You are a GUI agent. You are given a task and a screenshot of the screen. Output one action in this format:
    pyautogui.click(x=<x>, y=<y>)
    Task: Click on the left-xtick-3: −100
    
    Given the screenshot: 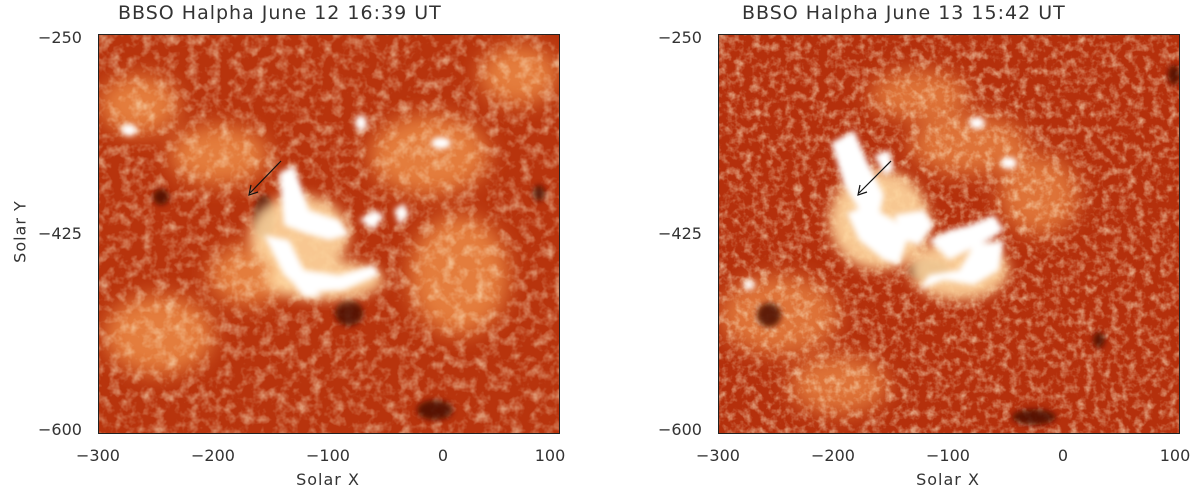 What is the action you would take?
    pyautogui.click(x=328, y=455)
    